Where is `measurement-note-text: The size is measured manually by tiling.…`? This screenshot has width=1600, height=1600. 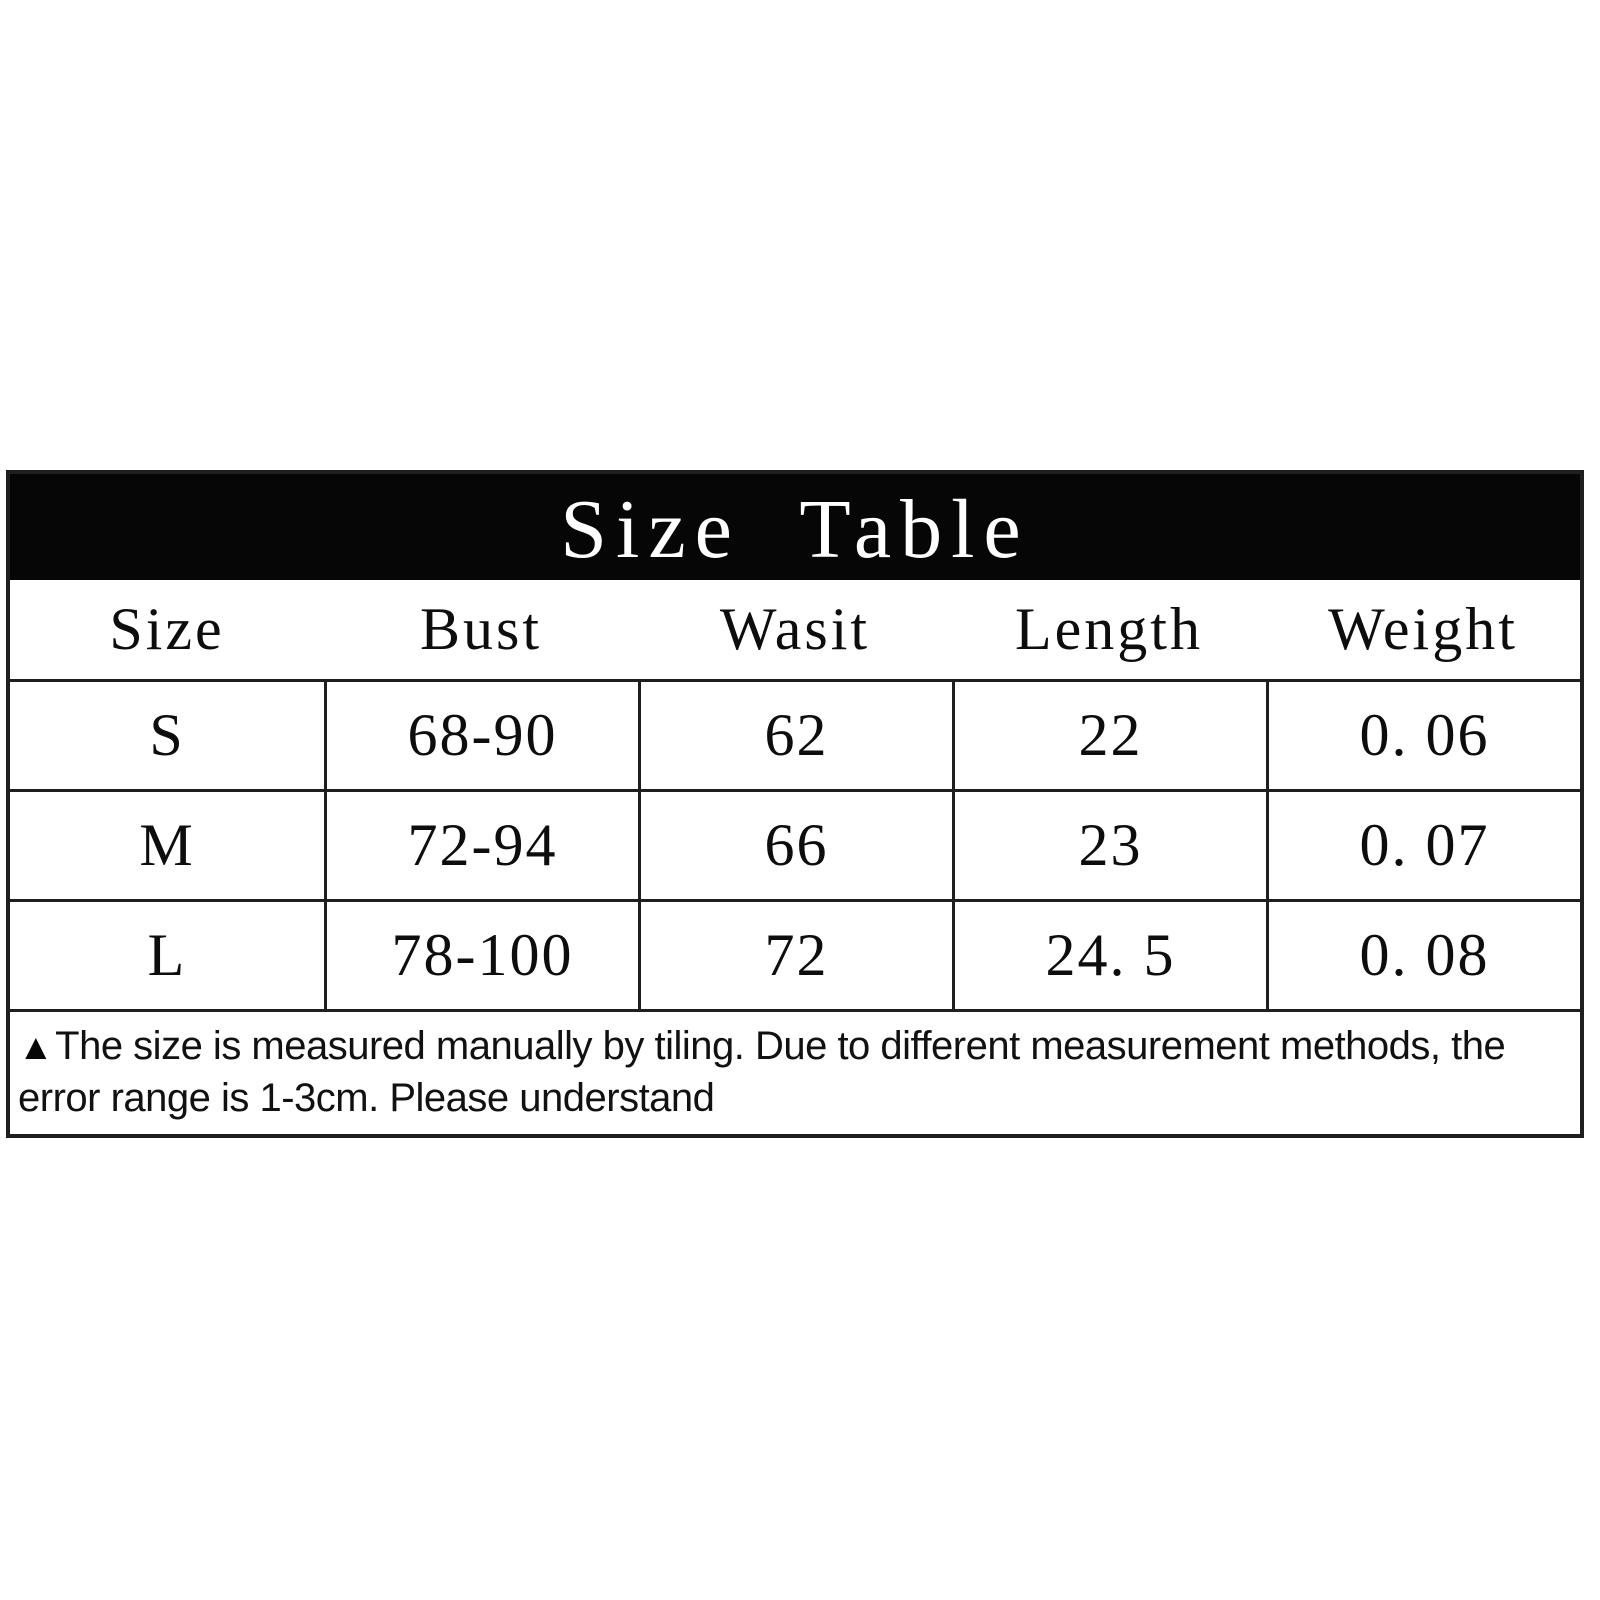 measurement-note-text: The size is measured manually by tiling.… is located at coordinates (762, 1072).